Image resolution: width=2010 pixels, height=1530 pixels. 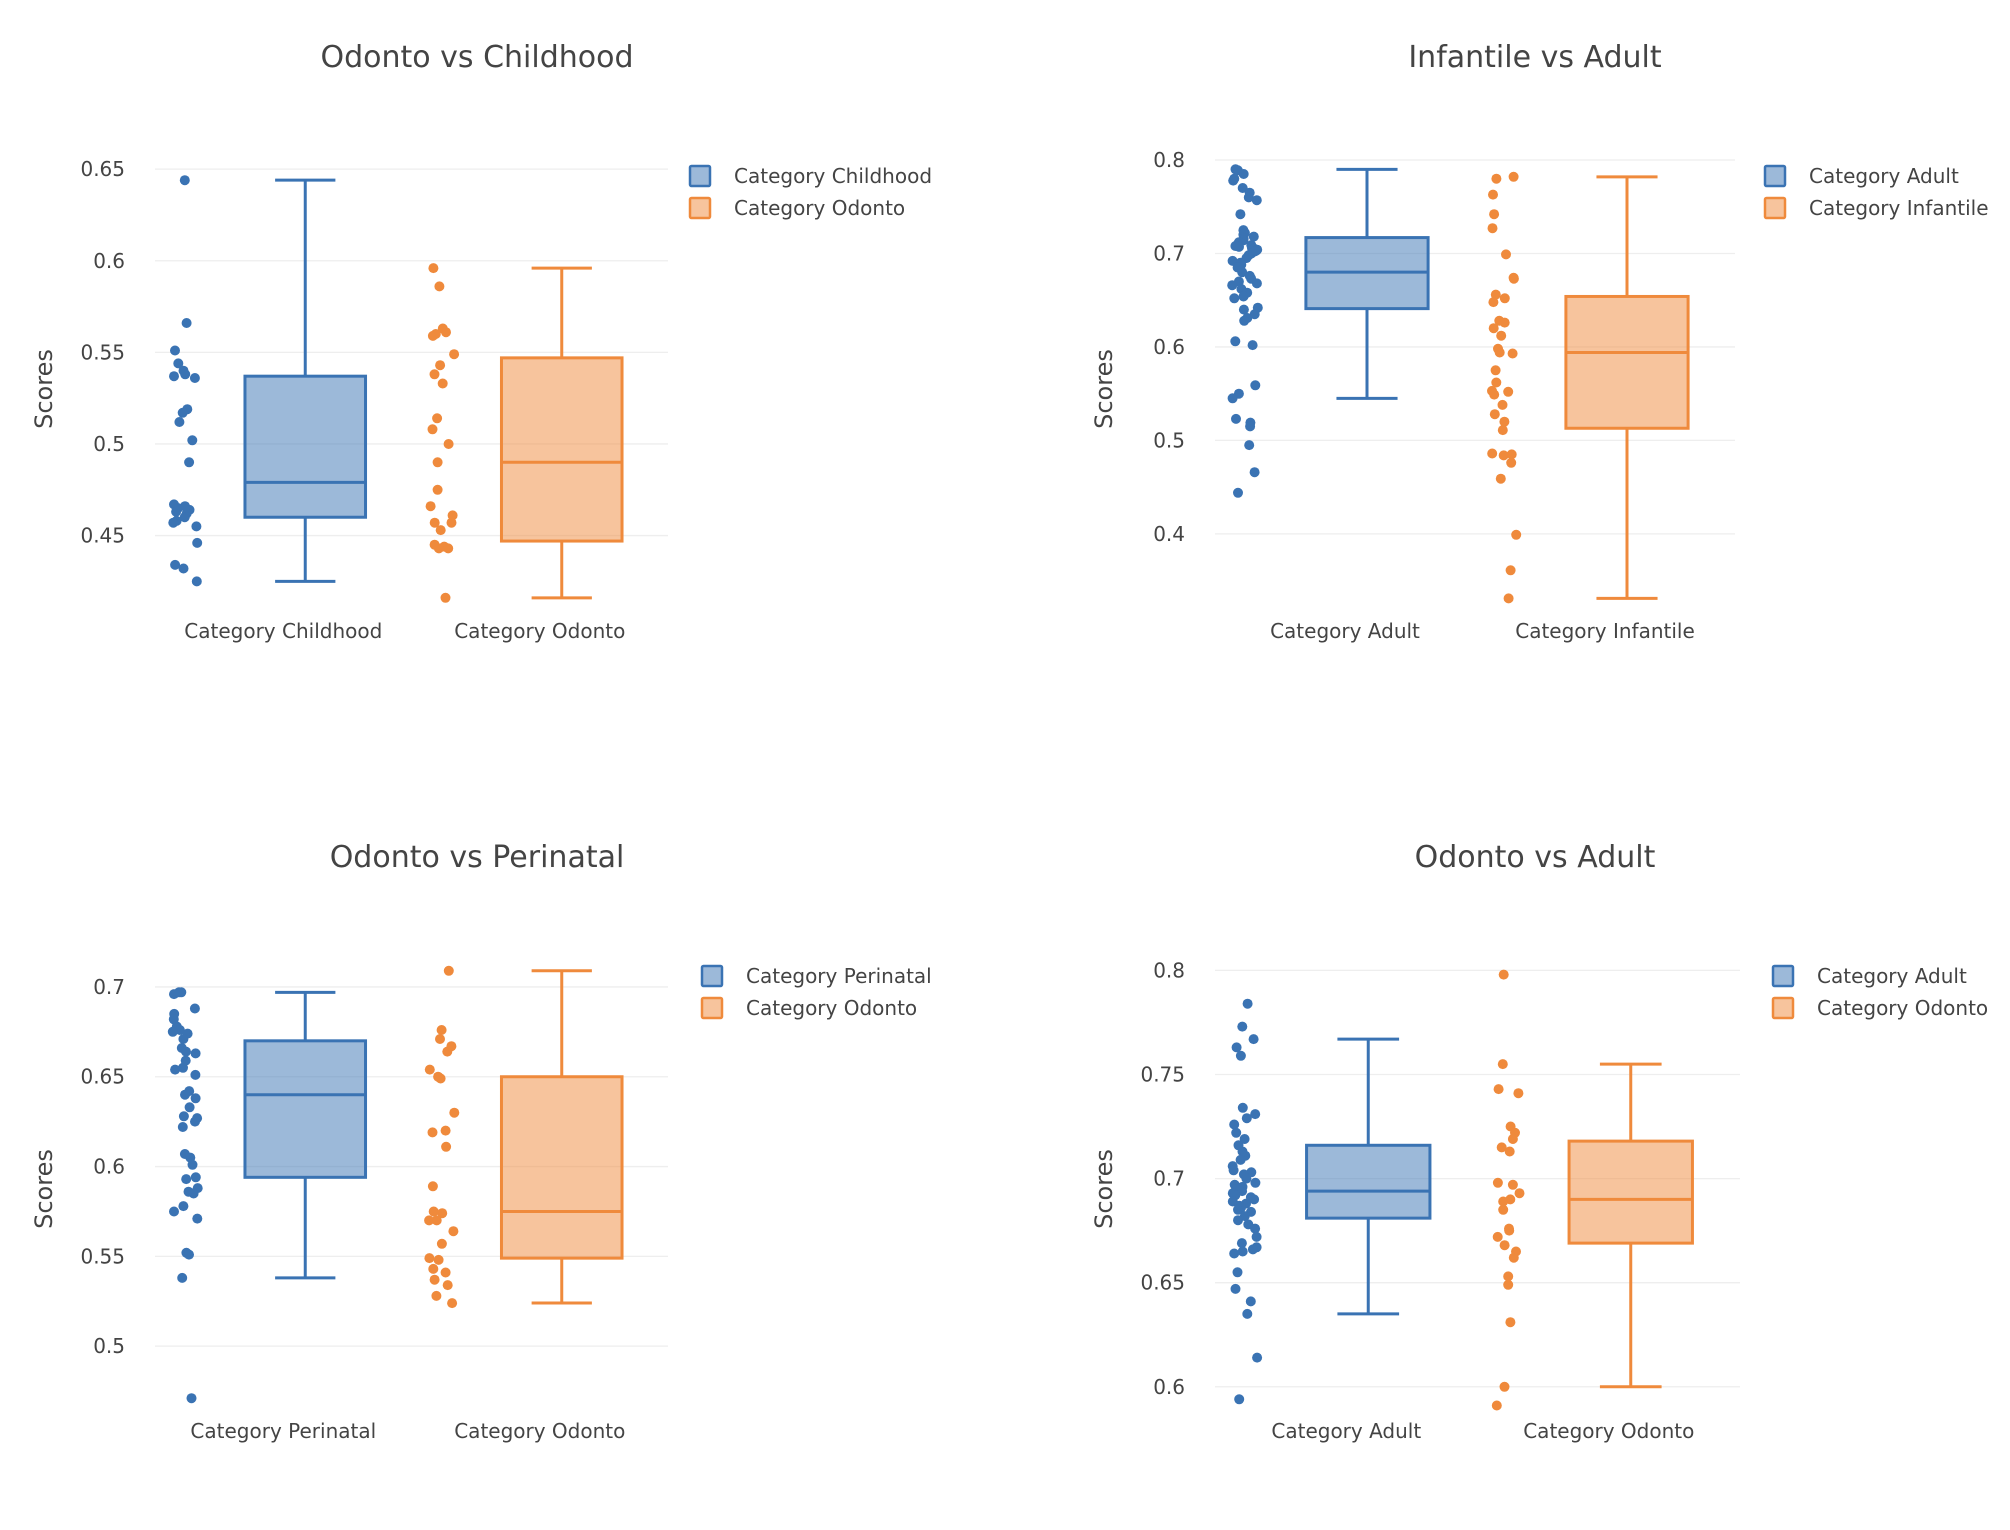 What do you see at coordinates (102, 536) in the screenshot?
I see `y-tick-label: 0.45` at bounding box center [102, 536].